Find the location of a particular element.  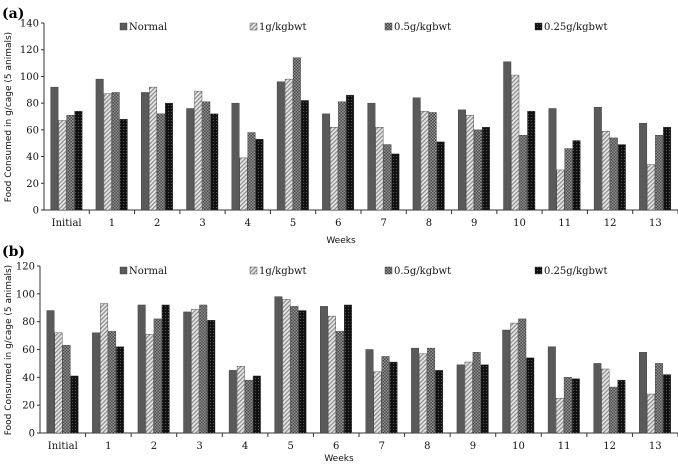

x-tick-label: 8 is located at coordinates (427, 446).